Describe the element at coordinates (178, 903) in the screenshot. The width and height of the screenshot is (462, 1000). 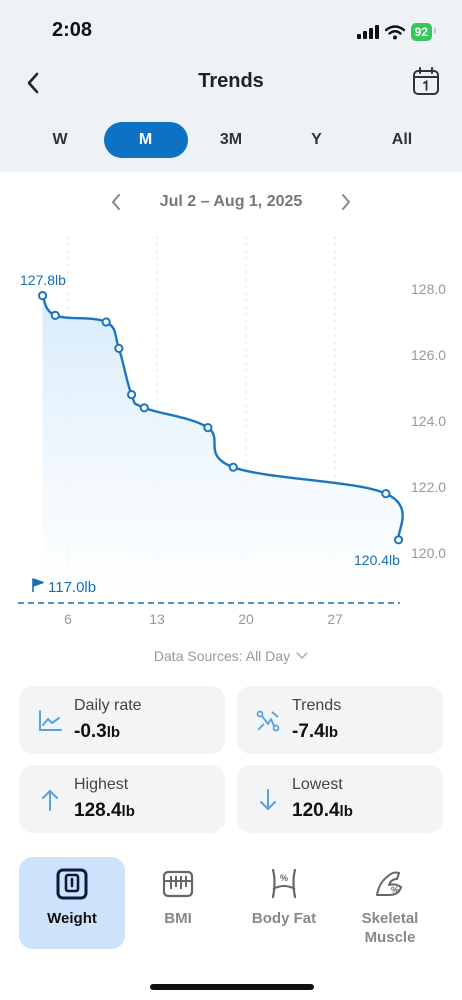
I see `tab-bmi: BMI` at that location.